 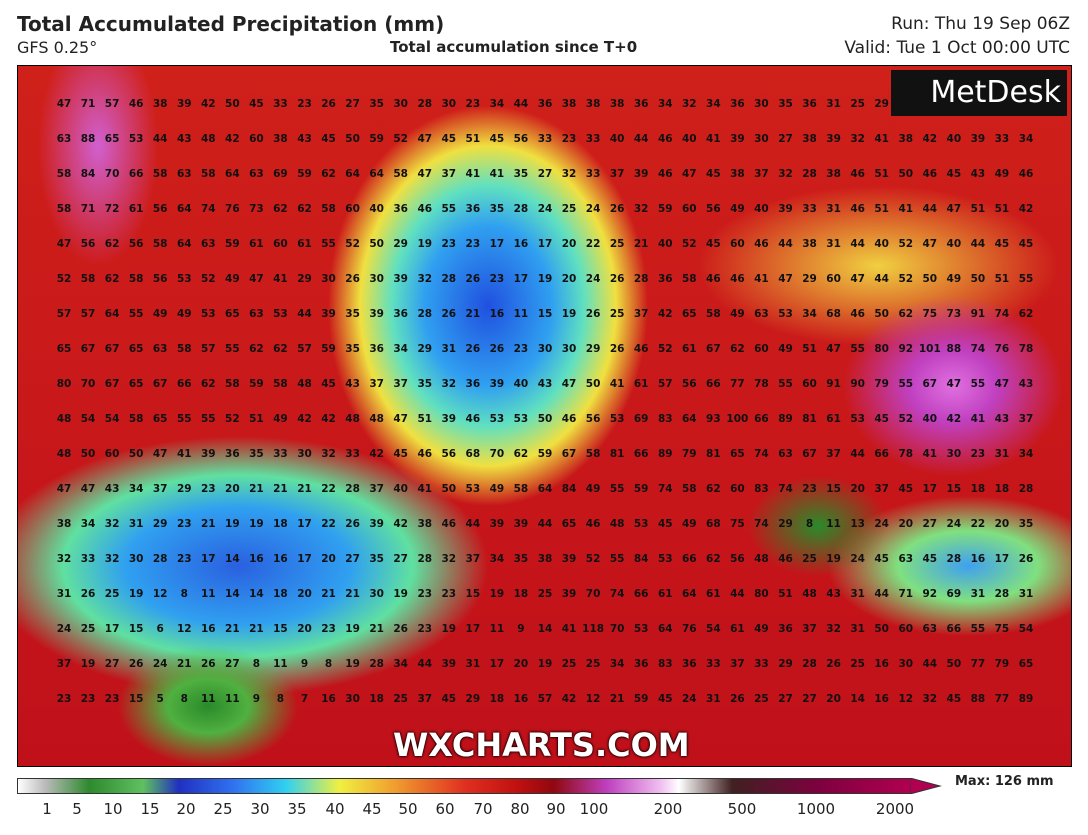 What do you see at coordinates (545, 104) in the screenshot?
I see `grid-value: 36` at bounding box center [545, 104].